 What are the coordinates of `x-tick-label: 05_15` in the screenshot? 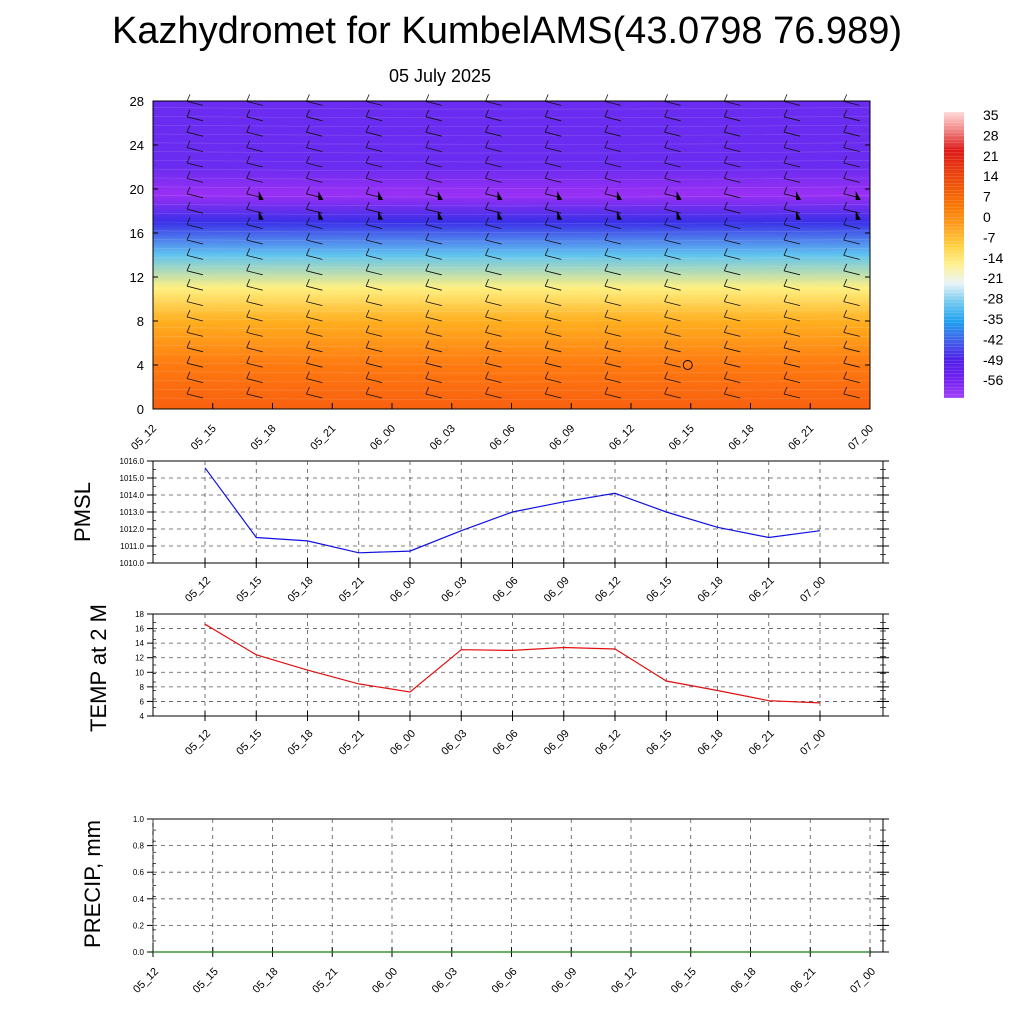 It's located at (249, 590).